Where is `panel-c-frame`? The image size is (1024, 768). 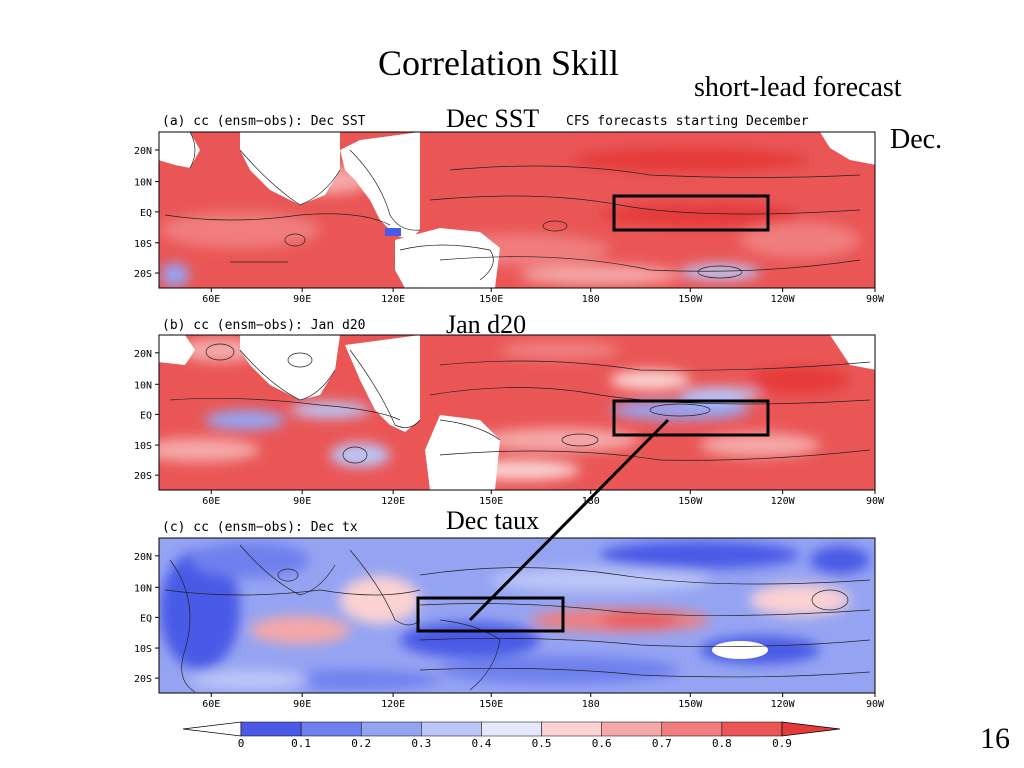
panel-c-frame is located at coordinates (517, 615).